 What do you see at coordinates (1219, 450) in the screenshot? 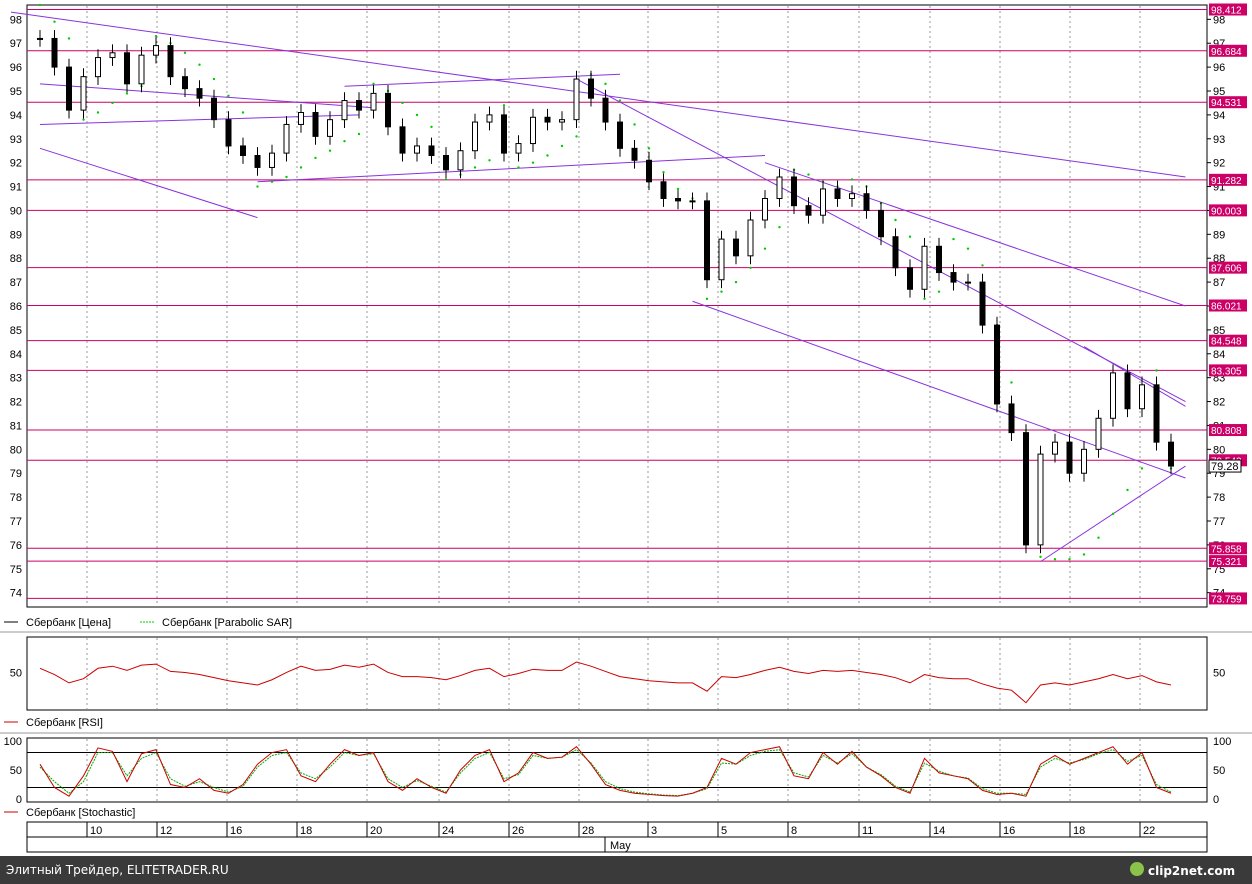
I see `price-tick-right: 80` at bounding box center [1219, 450].